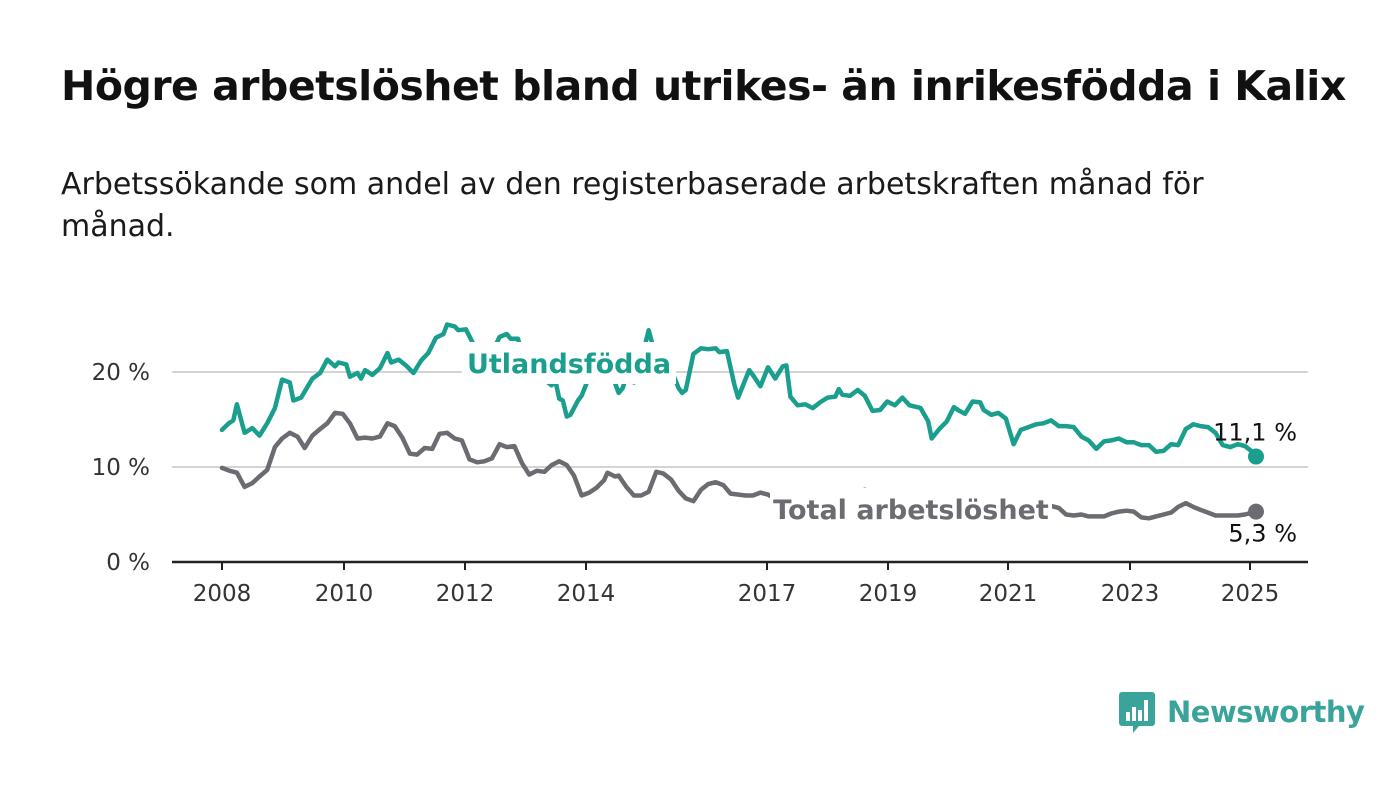 The height and width of the screenshot is (794, 1400). What do you see at coordinates (222, 594) in the screenshot?
I see `x-tick-label: 2008` at bounding box center [222, 594].